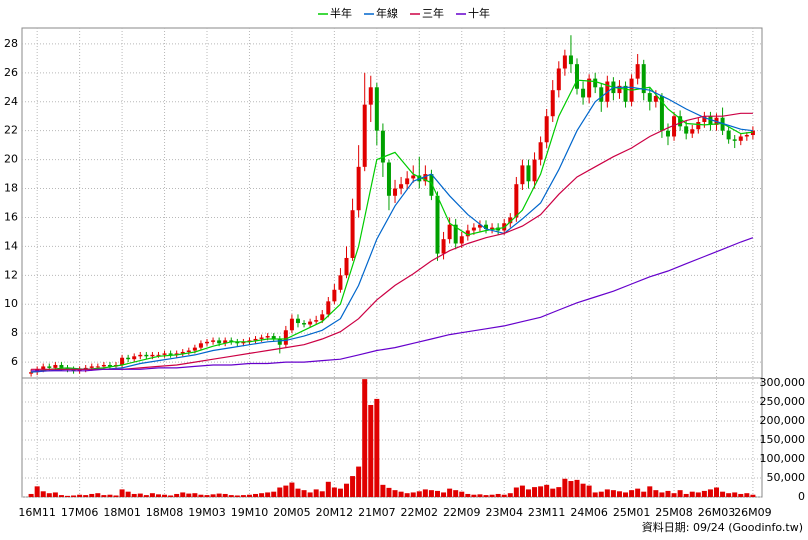 The height and width of the screenshot is (540, 808). I want to click on x-tick-label: 20M05, so click(292, 512).